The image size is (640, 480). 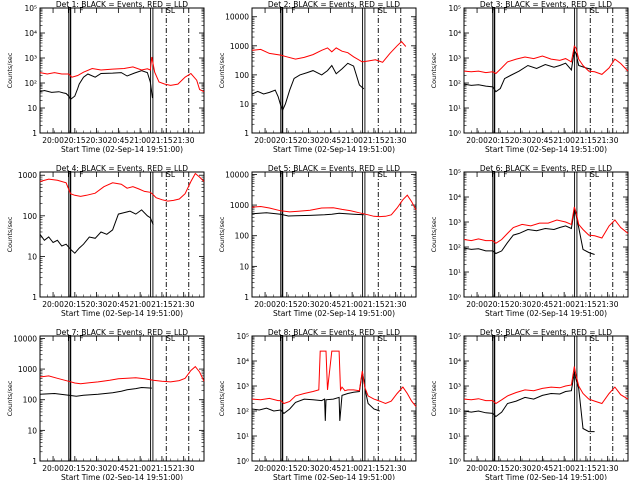 I want to click on panel-title: Det 8: BLACK = Events, RED = LLD, so click(x=334, y=332).